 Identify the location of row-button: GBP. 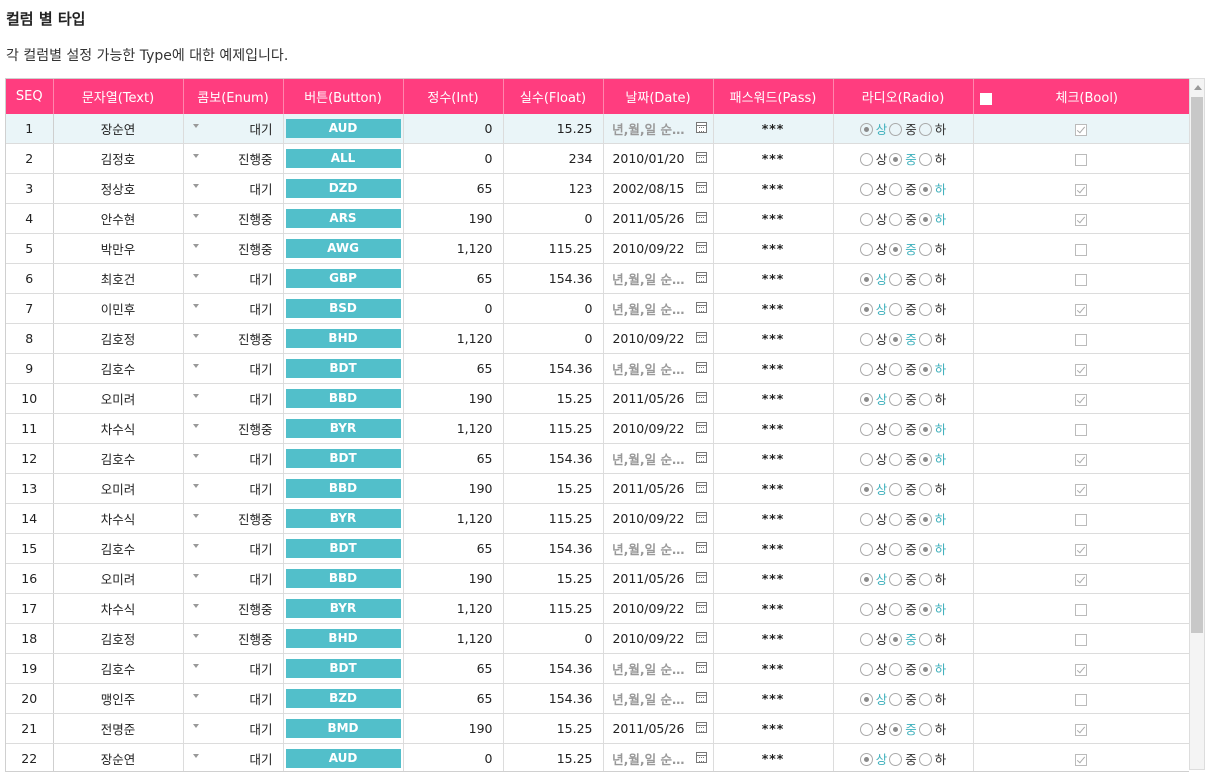
(343, 278).